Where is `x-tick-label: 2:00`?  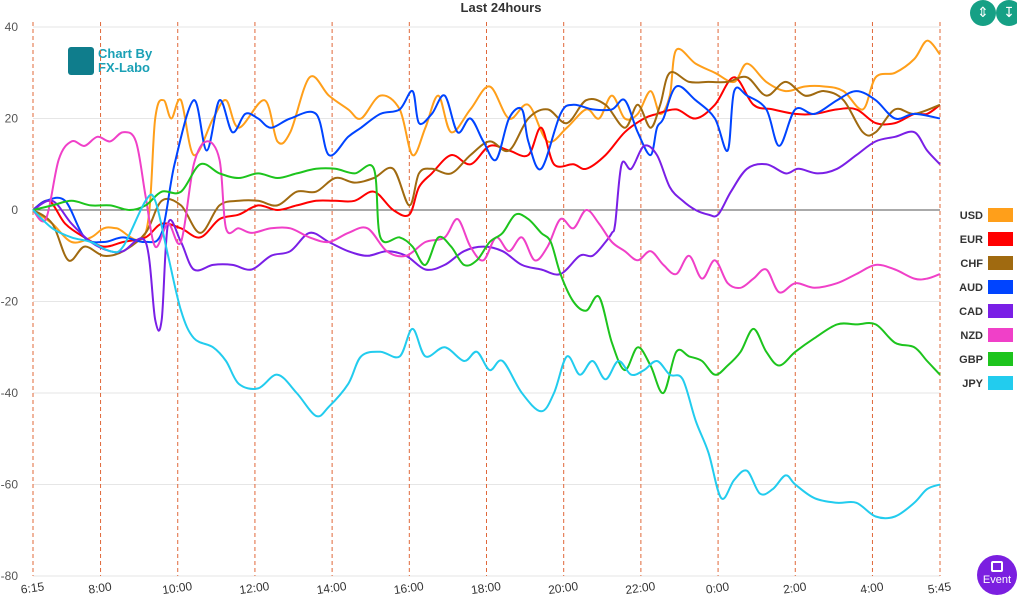 x-tick-label: 2:00 is located at coordinates (794, 587).